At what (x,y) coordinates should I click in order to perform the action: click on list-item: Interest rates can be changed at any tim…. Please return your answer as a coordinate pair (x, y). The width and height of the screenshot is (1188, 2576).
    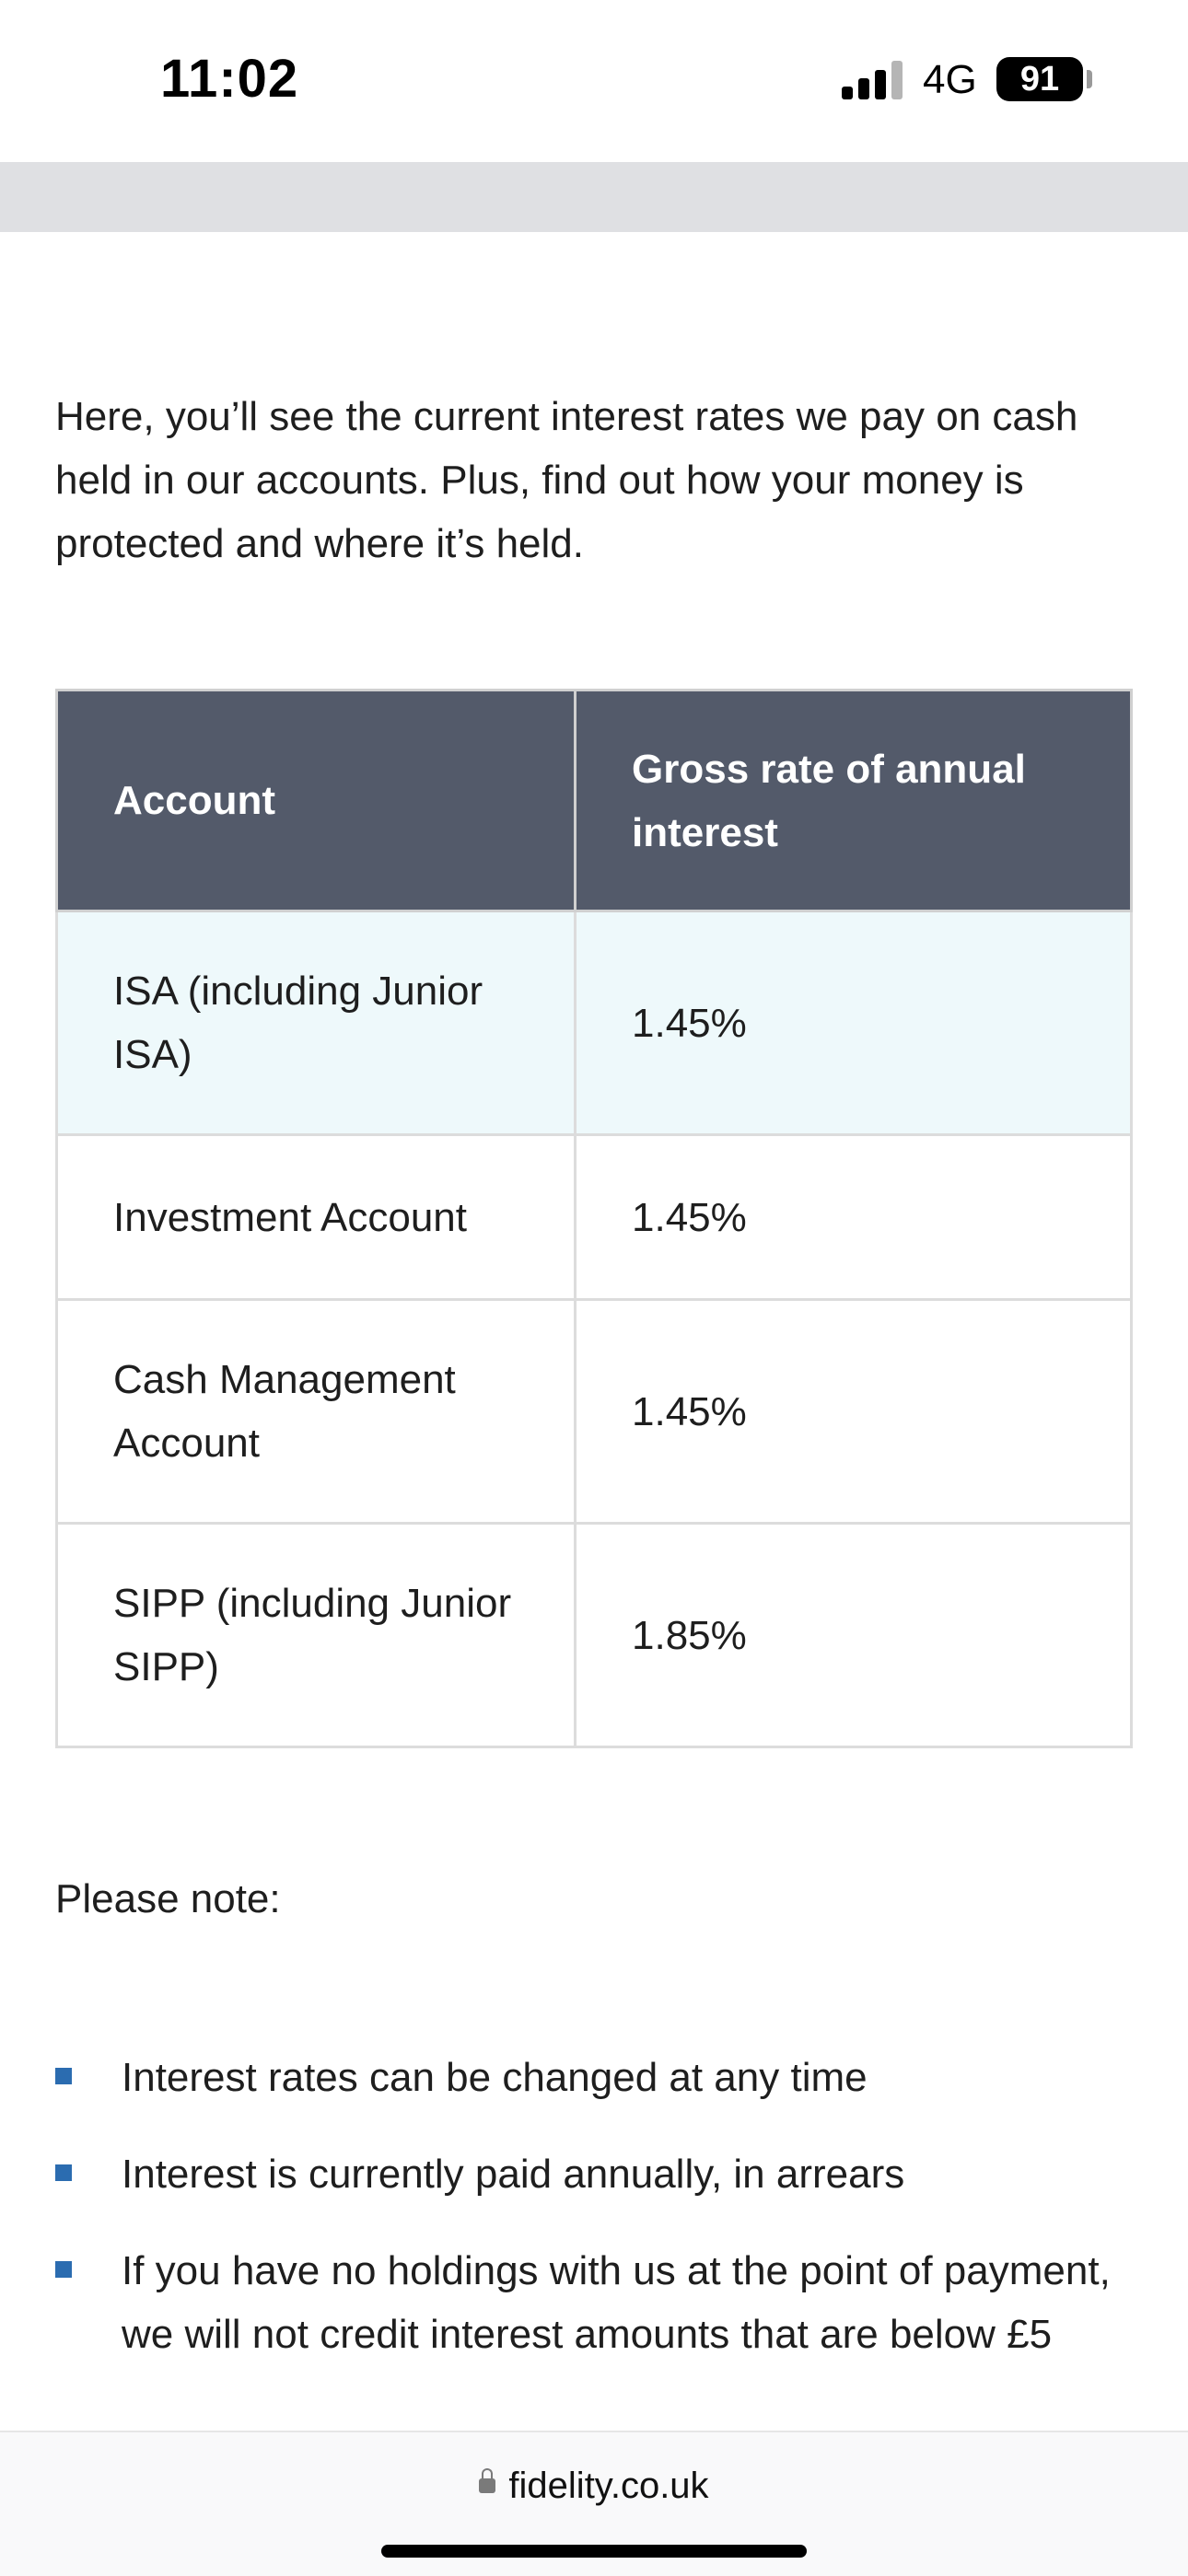
    Looking at the image, I should click on (594, 2077).